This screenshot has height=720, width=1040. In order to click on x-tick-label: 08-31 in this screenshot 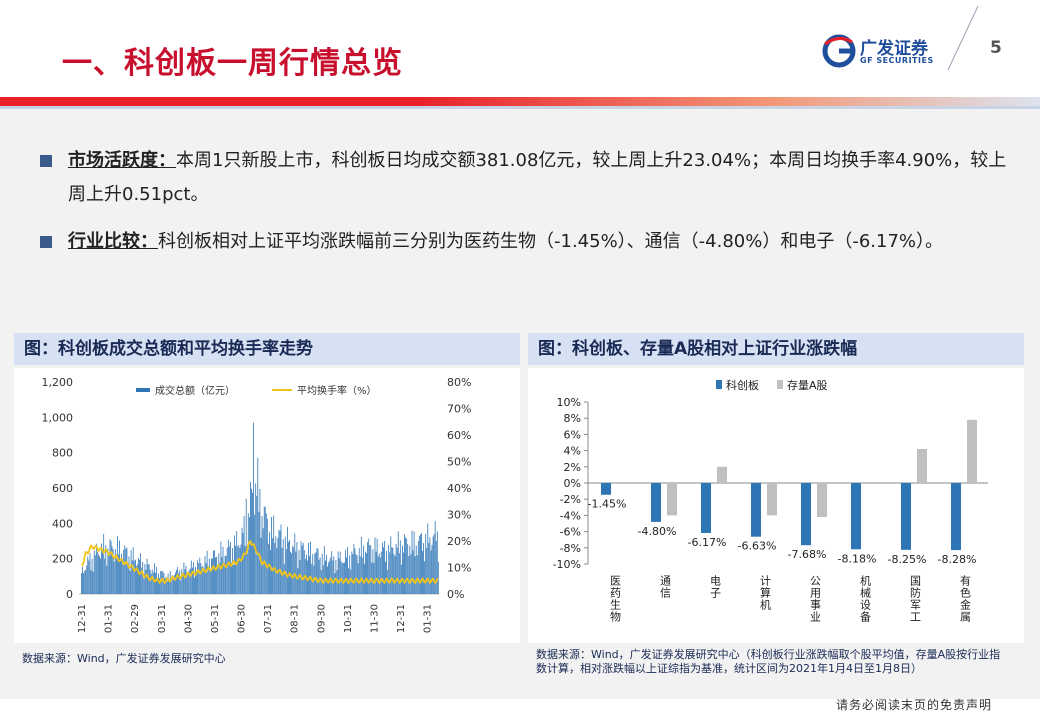, I will do `click(295, 618)`.